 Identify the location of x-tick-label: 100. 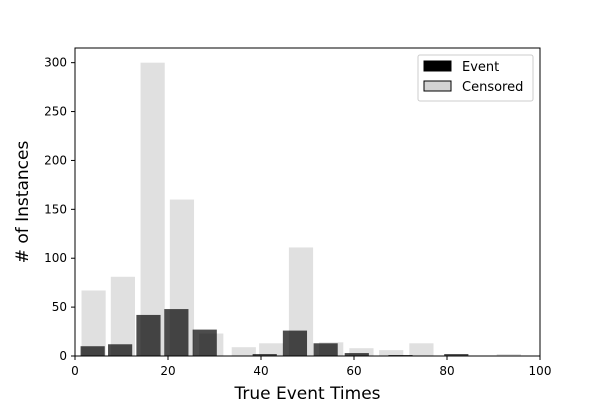
(540, 371).